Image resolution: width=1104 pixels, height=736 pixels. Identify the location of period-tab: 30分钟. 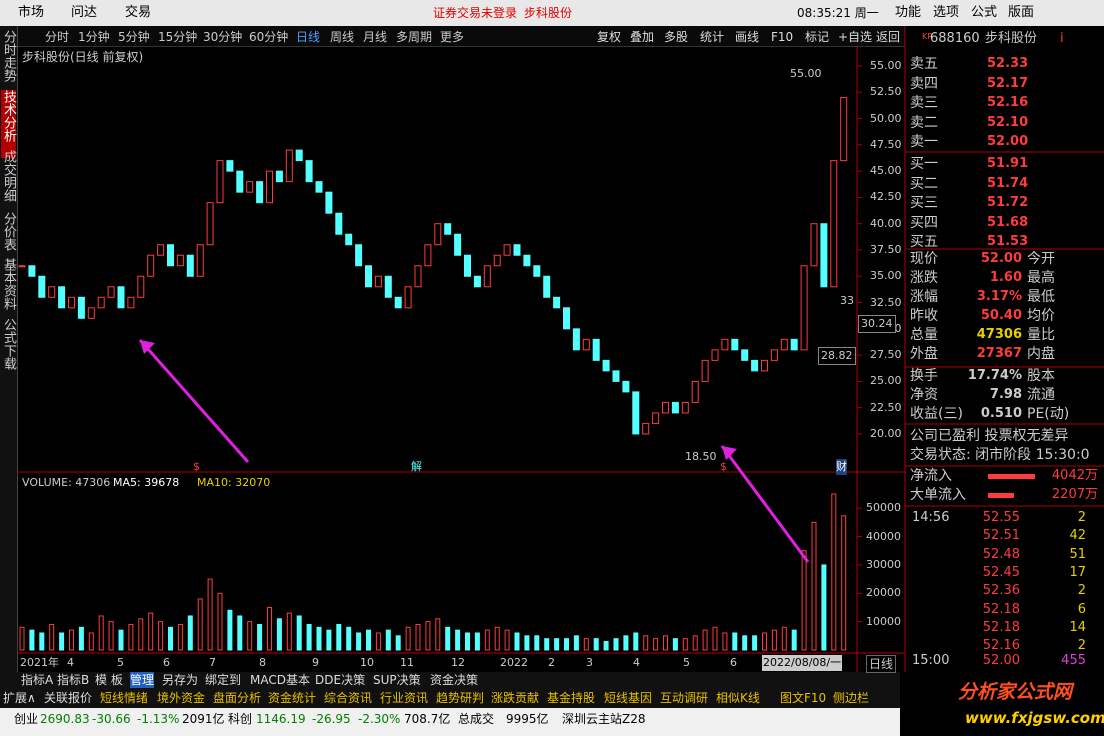
(223, 37).